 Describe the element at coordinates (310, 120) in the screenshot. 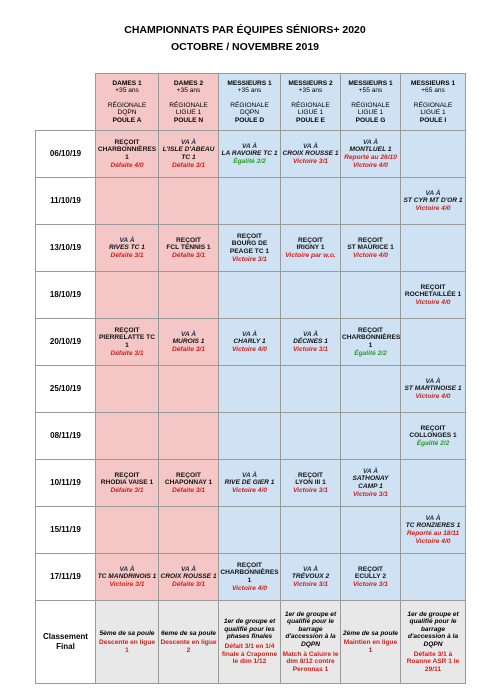

I see `header-poule: POULE E` at that location.